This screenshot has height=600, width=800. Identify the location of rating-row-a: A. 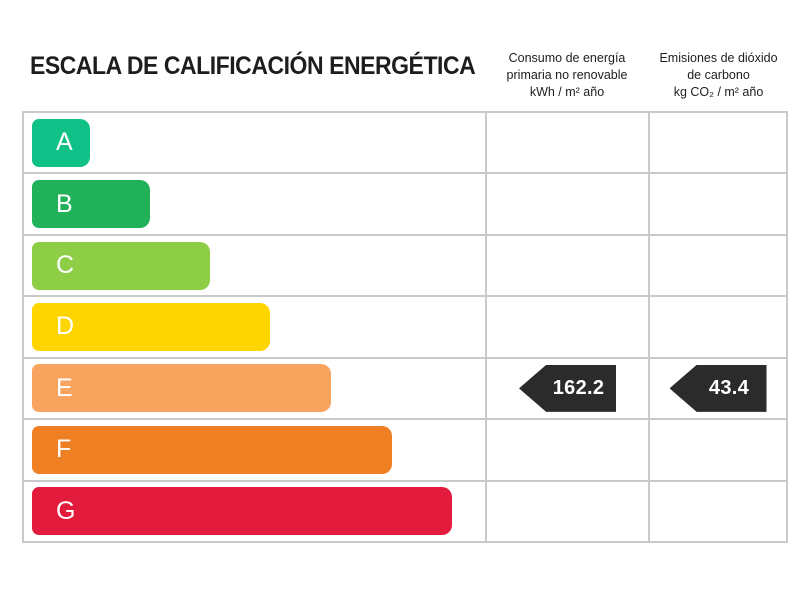
(405, 143).